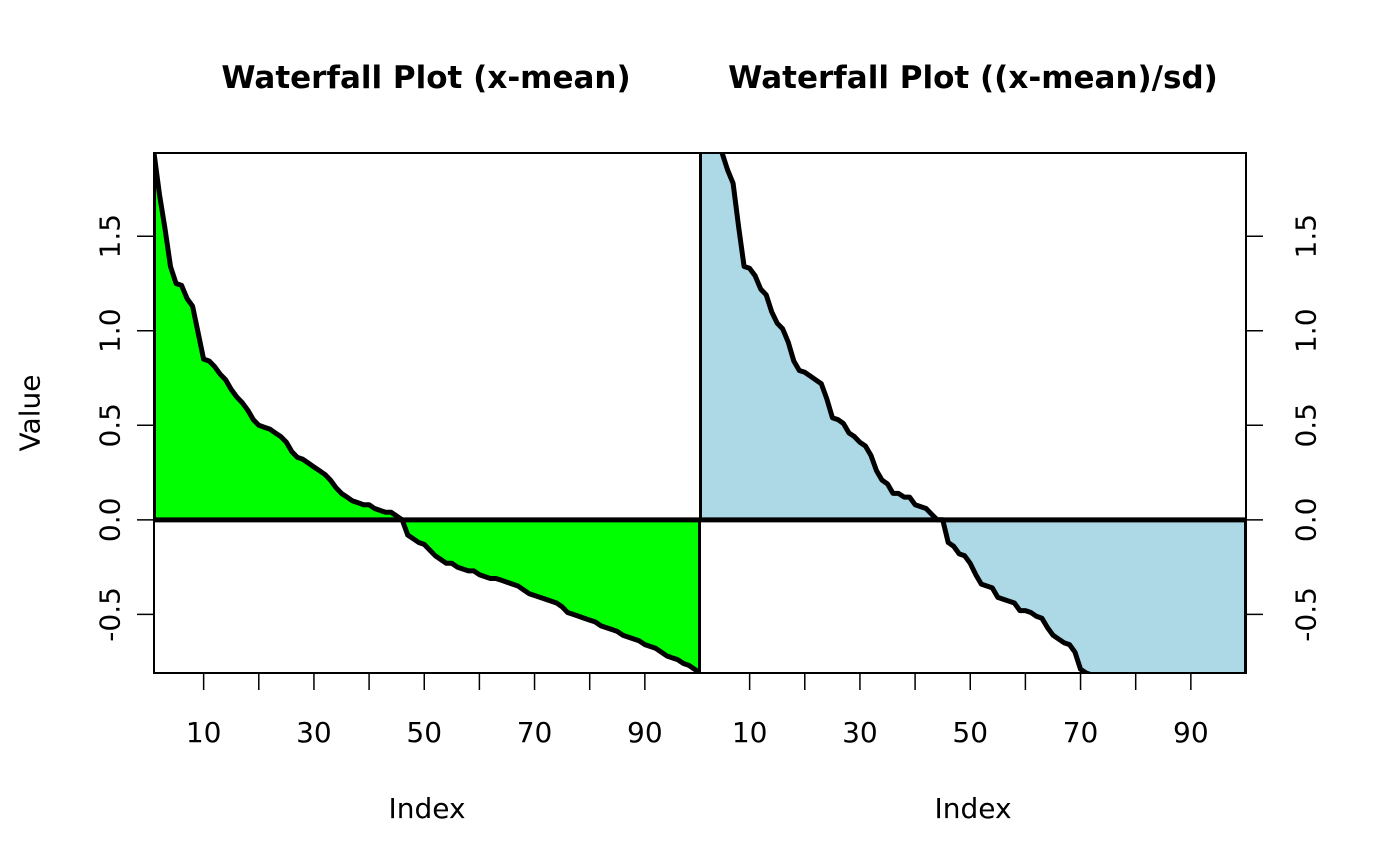 This screenshot has width=1400, height=866. I want to click on y-axis-label: Value, so click(30, 413).